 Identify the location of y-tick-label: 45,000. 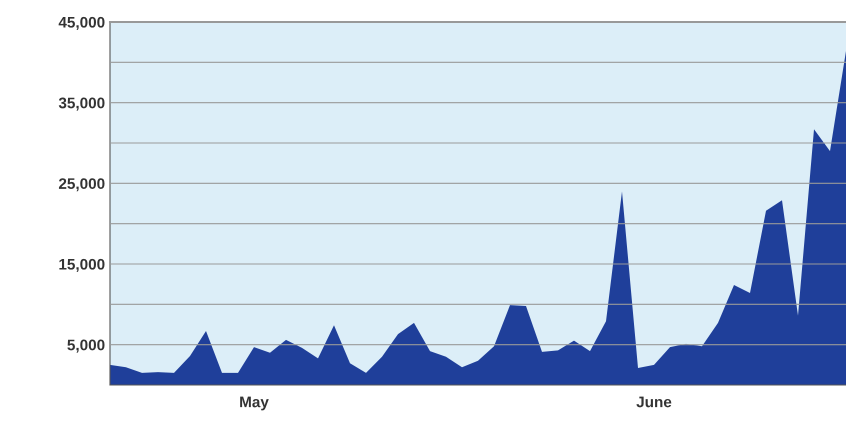
(81, 23).